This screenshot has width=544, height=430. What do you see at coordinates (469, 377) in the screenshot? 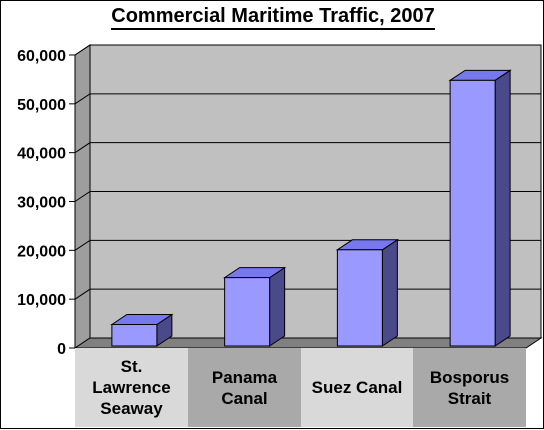
I see `category-label-line: Bosporus` at bounding box center [469, 377].